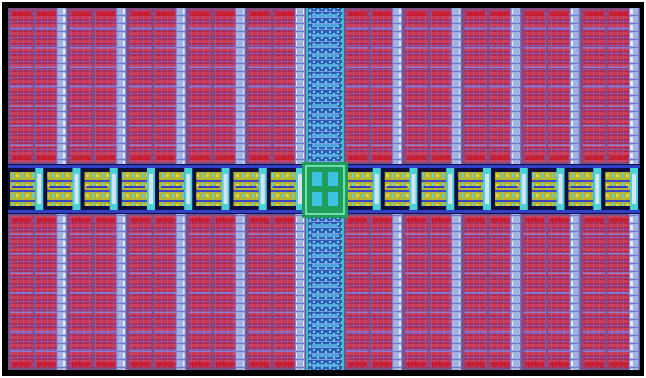 Image resolution: width=646 pixels, height=378 pixels. I want to click on decoder-contact, so click(487, 189).